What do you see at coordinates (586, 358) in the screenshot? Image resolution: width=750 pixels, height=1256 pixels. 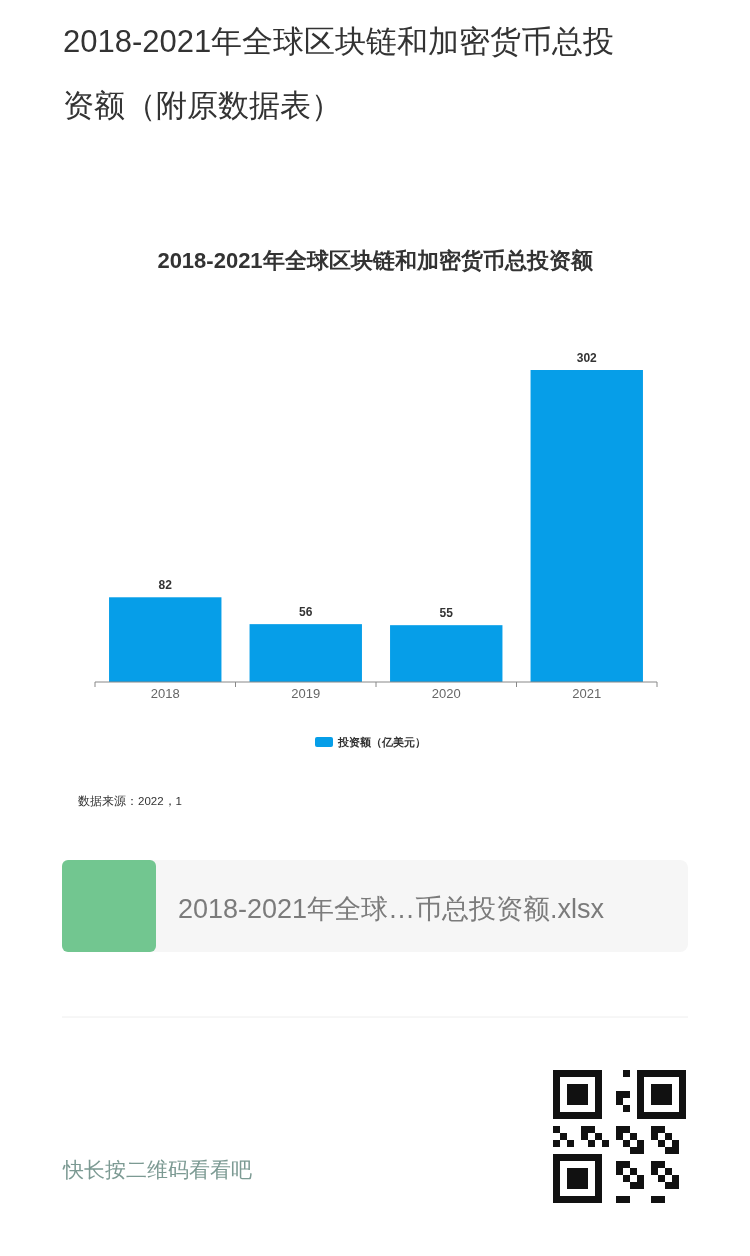 I see `data-label: 302` at bounding box center [586, 358].